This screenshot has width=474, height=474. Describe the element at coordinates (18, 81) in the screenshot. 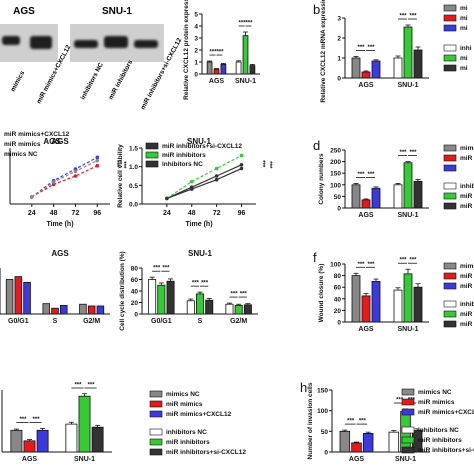

I see `blot-lane-label: mimics` at that location.